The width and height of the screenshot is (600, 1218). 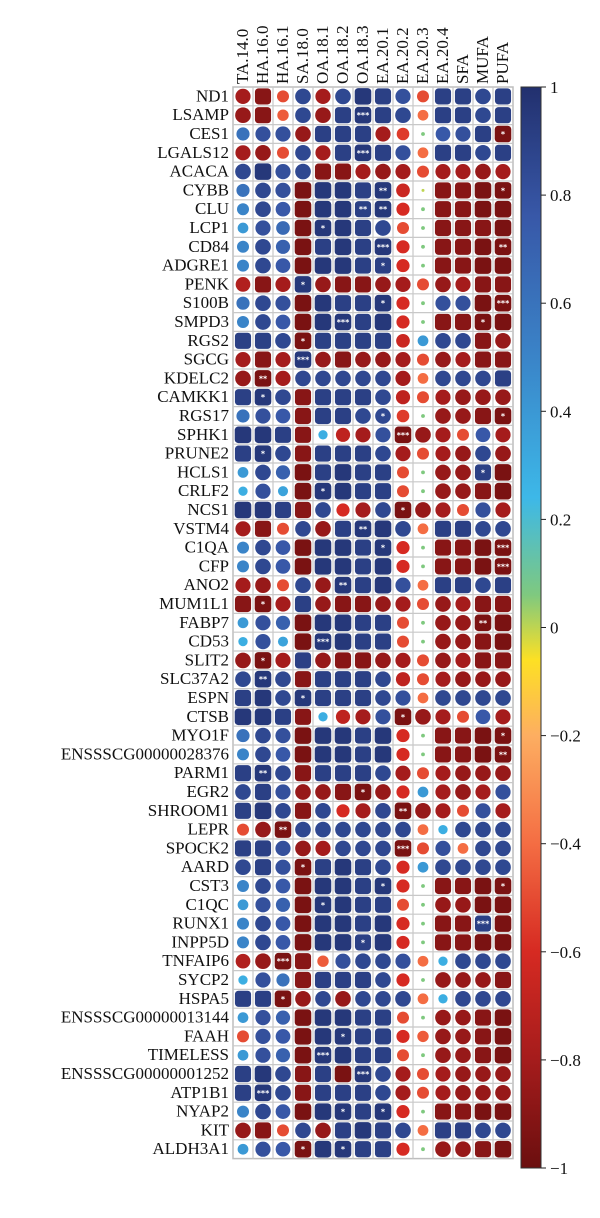 What do you see at coordinates (206, 359) in the screenshot?
I see `row-label: SGCG` at bounding box center [206, 359].